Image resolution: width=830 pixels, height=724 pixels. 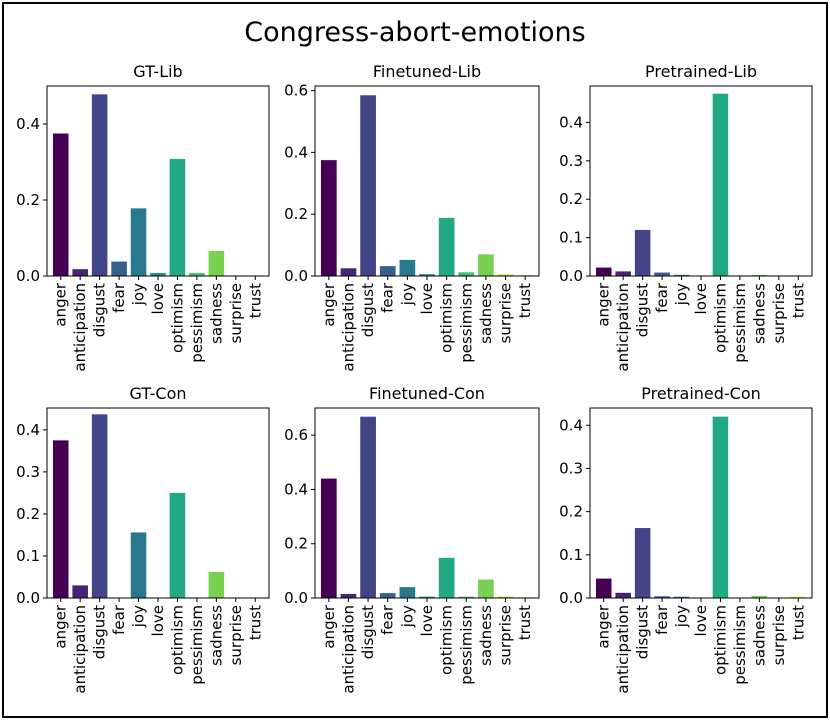 I want to click on y-tick-label: 0.1, so click(x=571, y=238).